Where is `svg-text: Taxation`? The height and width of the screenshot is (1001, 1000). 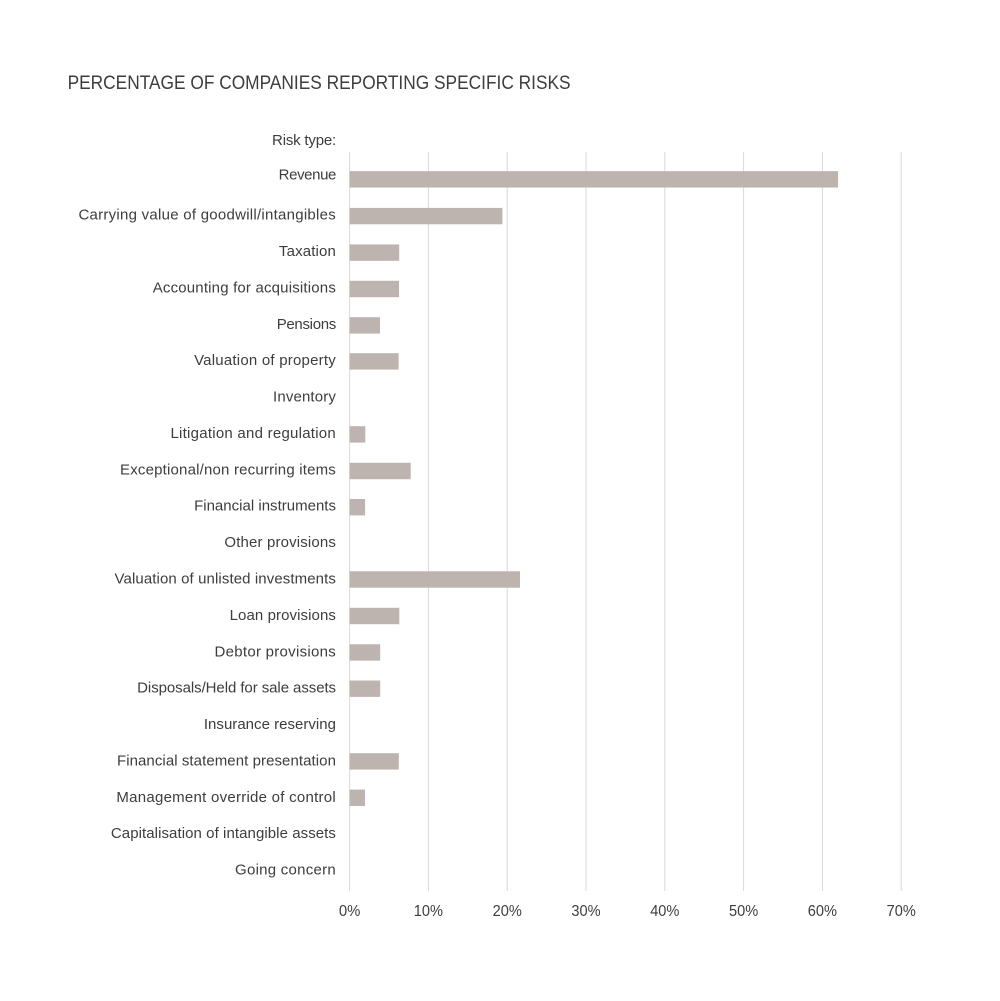 svg-text: Taxation is located at coordinates (307, 251).